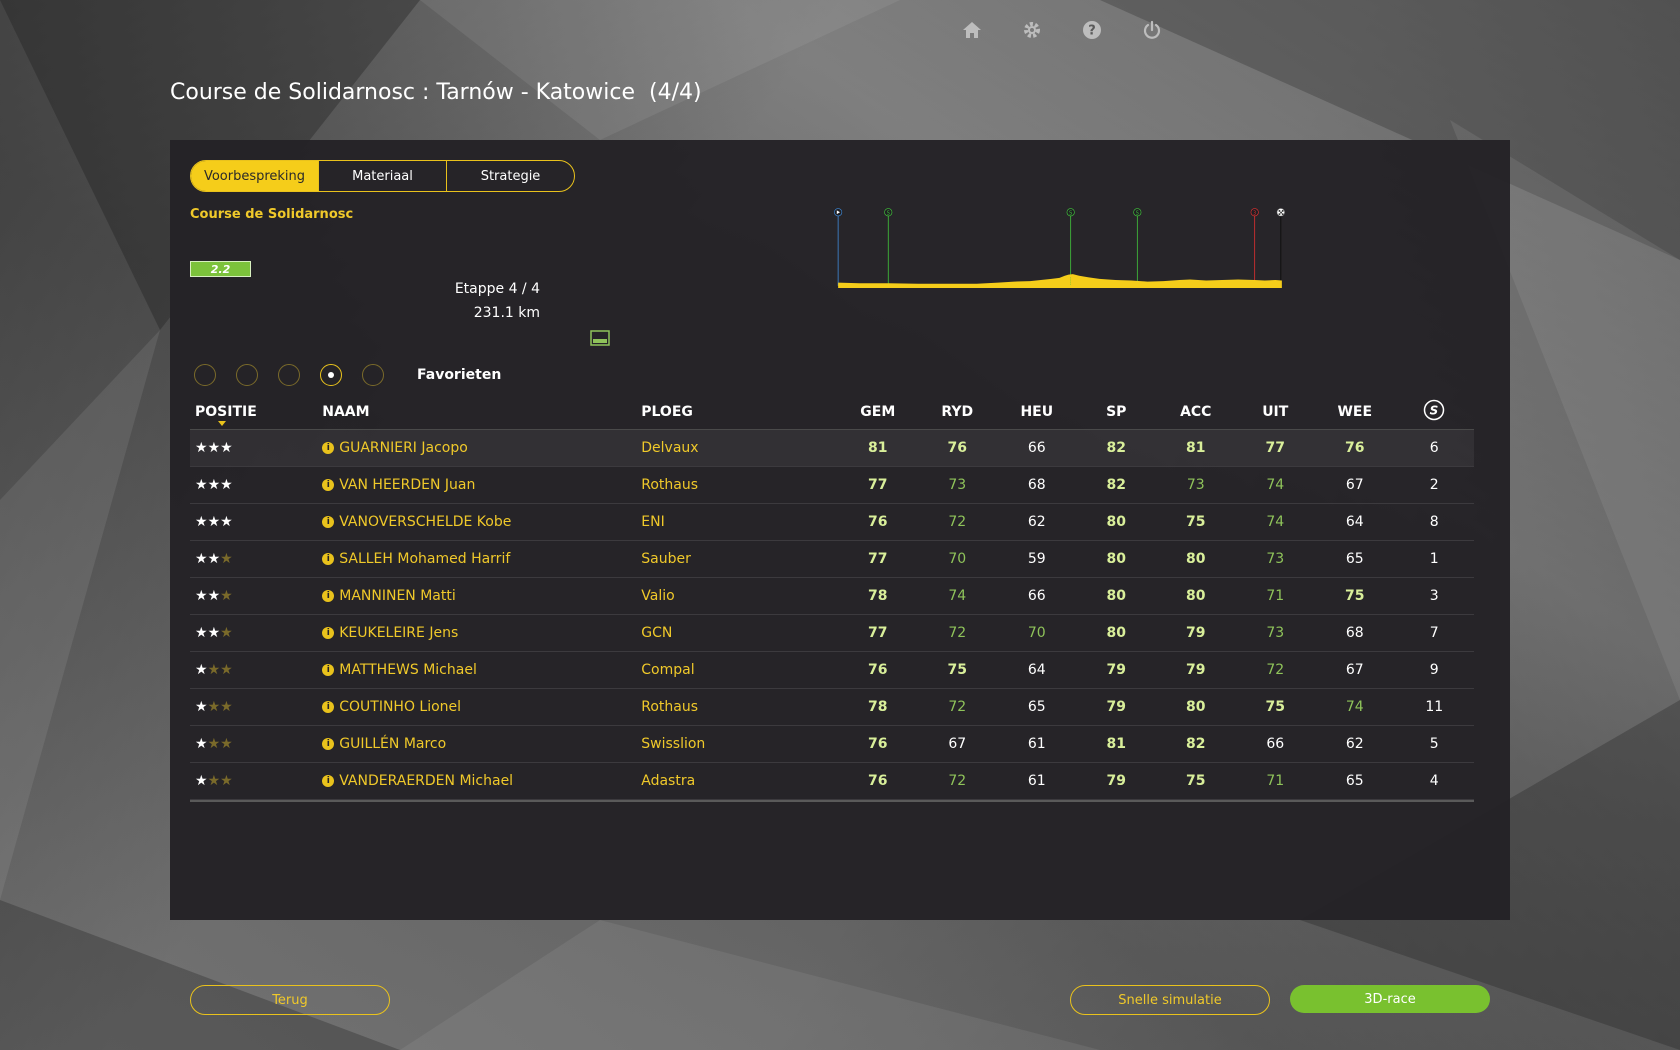 The width and height of the screenshot is (1680, 1050). Describe the element at coordinates (1037, 412) in the screenshot. I see `col-header-heu: HEU` at that location.